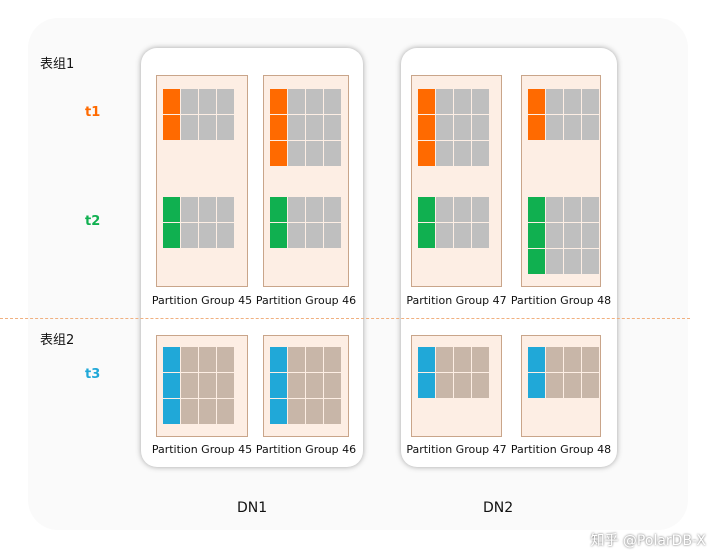  What do you see at coordinates (252, 508) in the screenshot?
I see `dn1-label: DN1` at bounding box center [252, 508].